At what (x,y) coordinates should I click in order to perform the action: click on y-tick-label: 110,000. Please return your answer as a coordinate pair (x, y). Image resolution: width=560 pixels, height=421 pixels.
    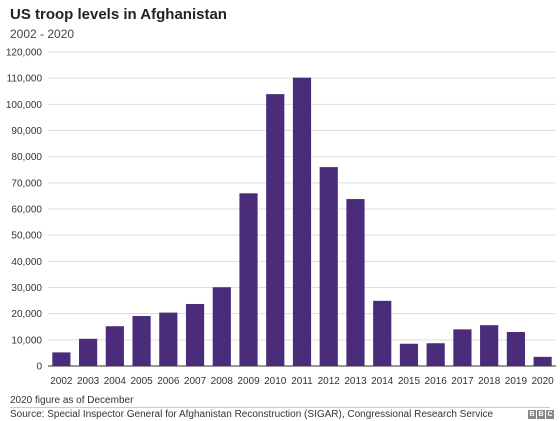
    Looking at the image, I should click on (25, 79).